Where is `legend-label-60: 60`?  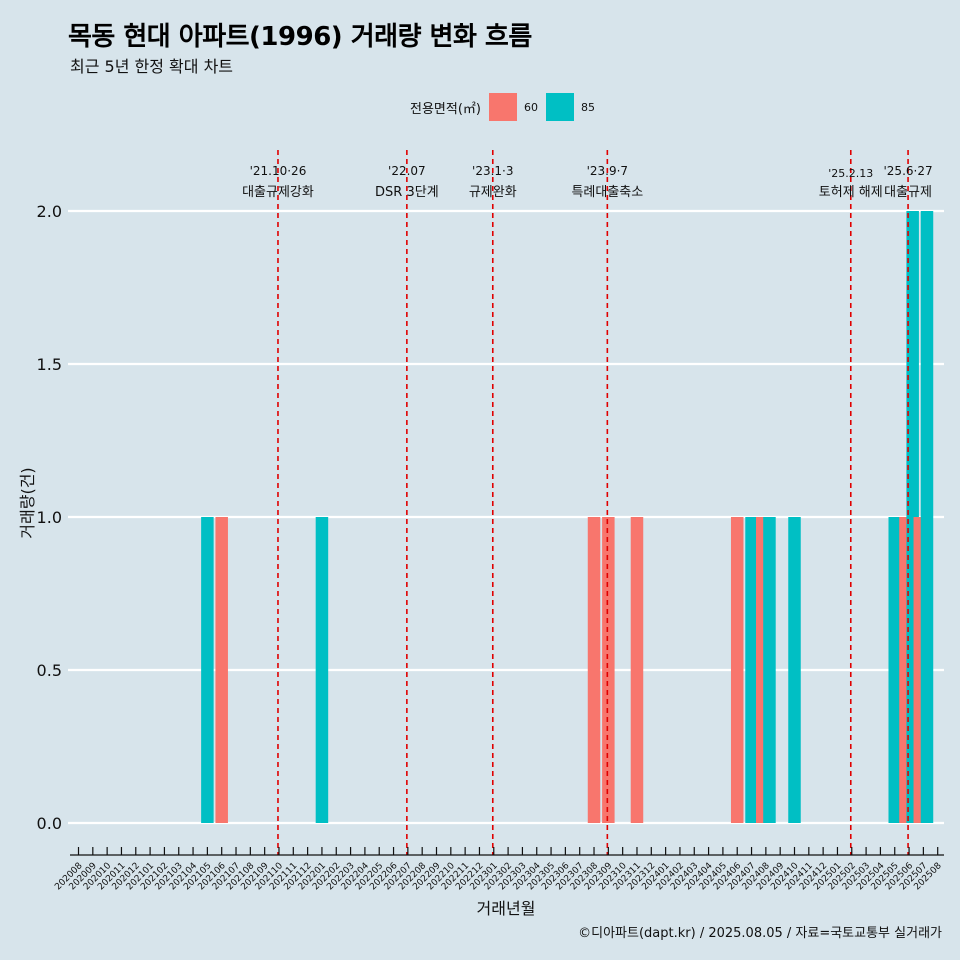
legend-label-60: 60 is located at coordinates (530, 107).